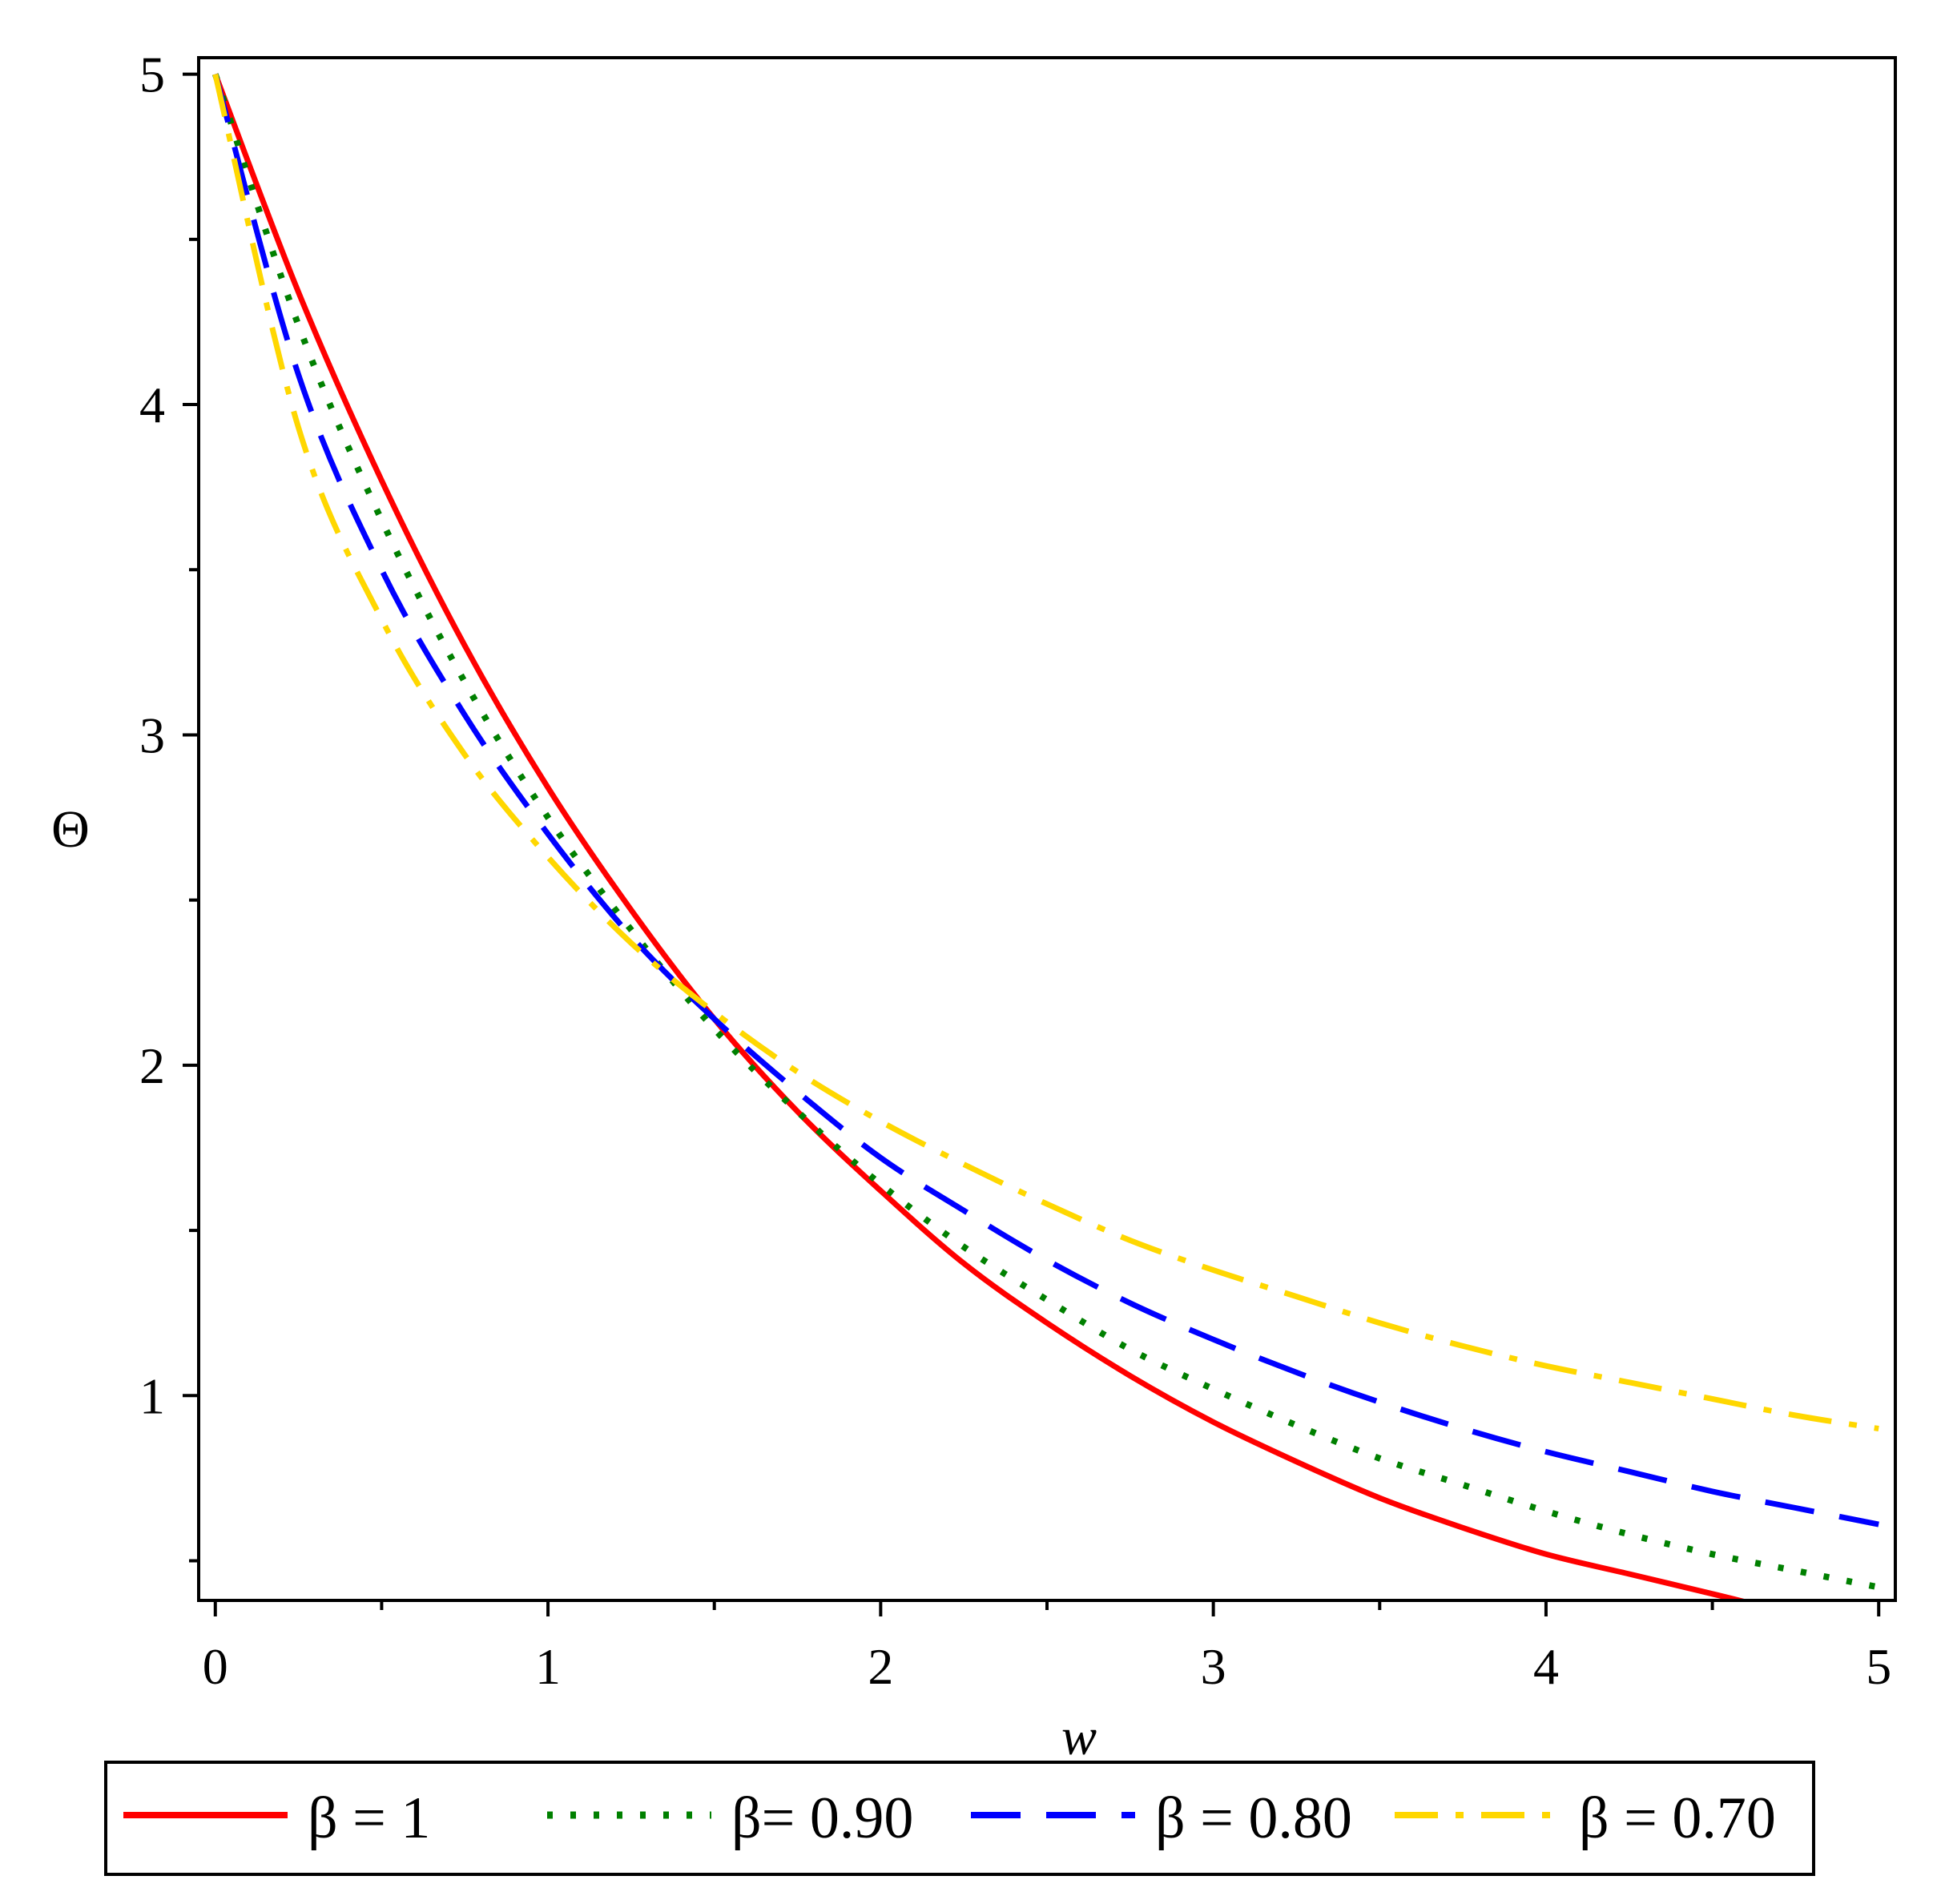 The height and width of the screenshot is (1904, 1945). What do you see at coordinates (152, 1065) in the screenshot?
I see `y-tick-label: 2` at bounding box center [152, 1065].